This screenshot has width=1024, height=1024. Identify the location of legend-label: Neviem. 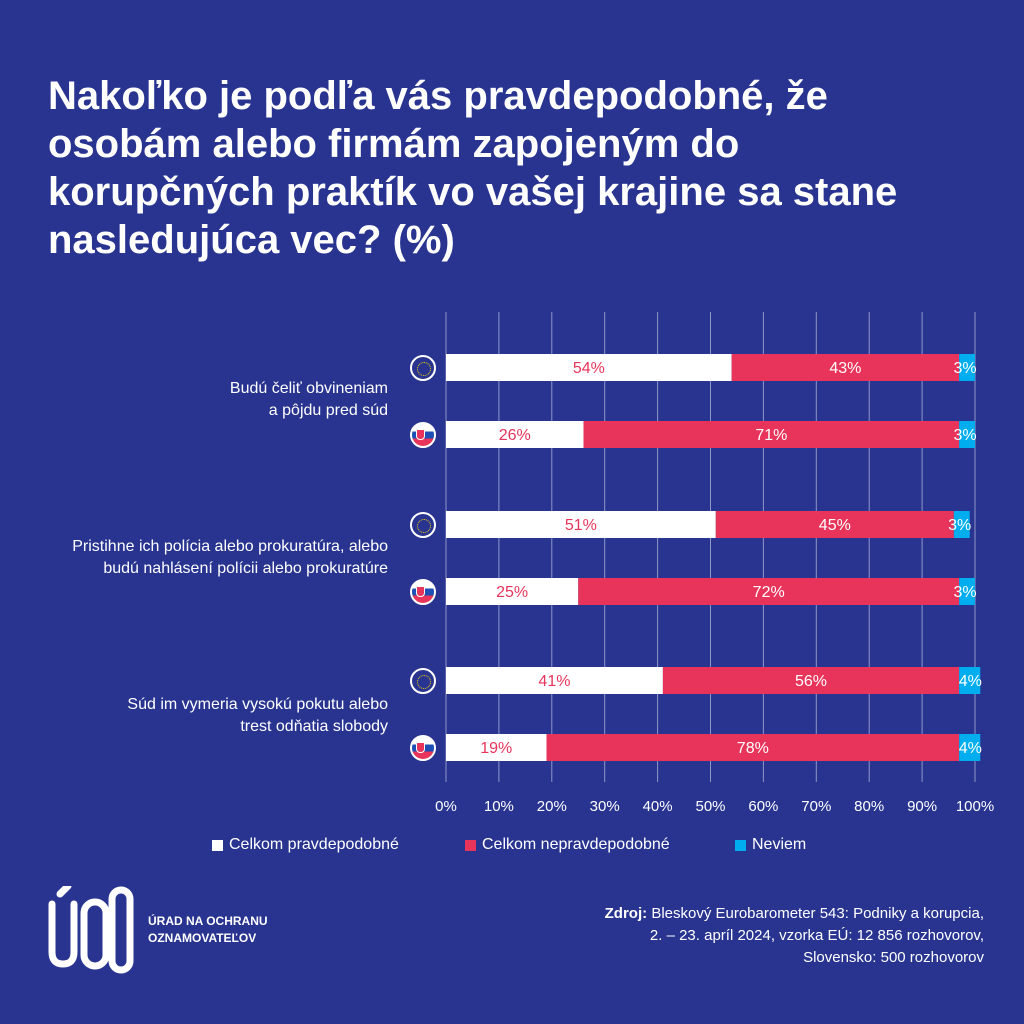
(779, 844).